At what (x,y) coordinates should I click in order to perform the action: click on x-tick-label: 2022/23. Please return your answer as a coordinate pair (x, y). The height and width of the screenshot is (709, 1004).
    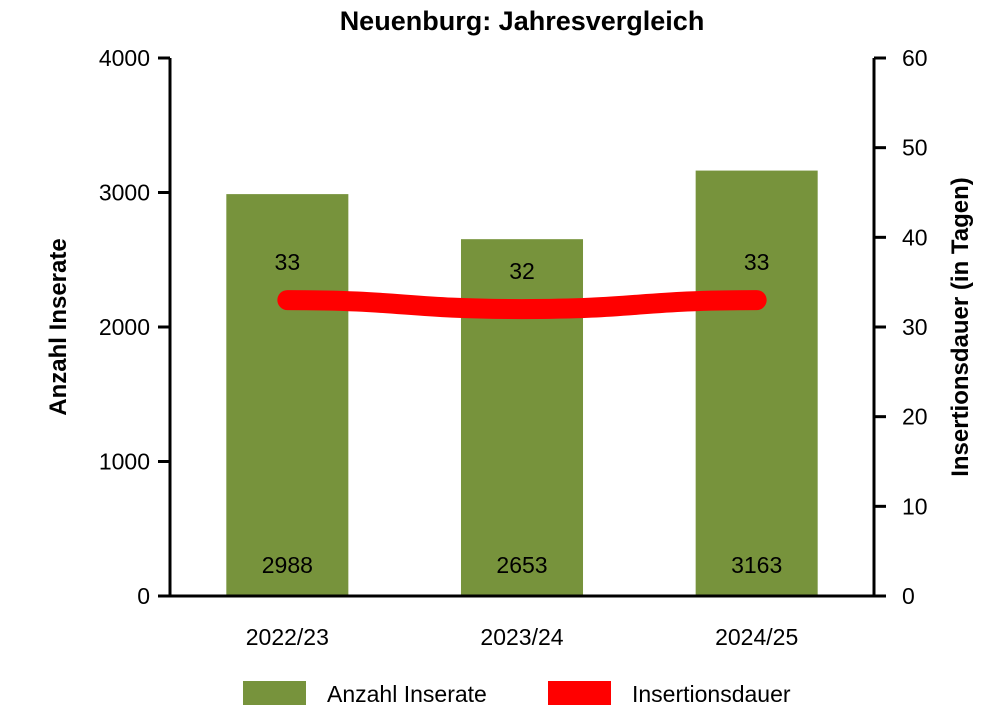
    Looking at the image, I should click on (287, 637).